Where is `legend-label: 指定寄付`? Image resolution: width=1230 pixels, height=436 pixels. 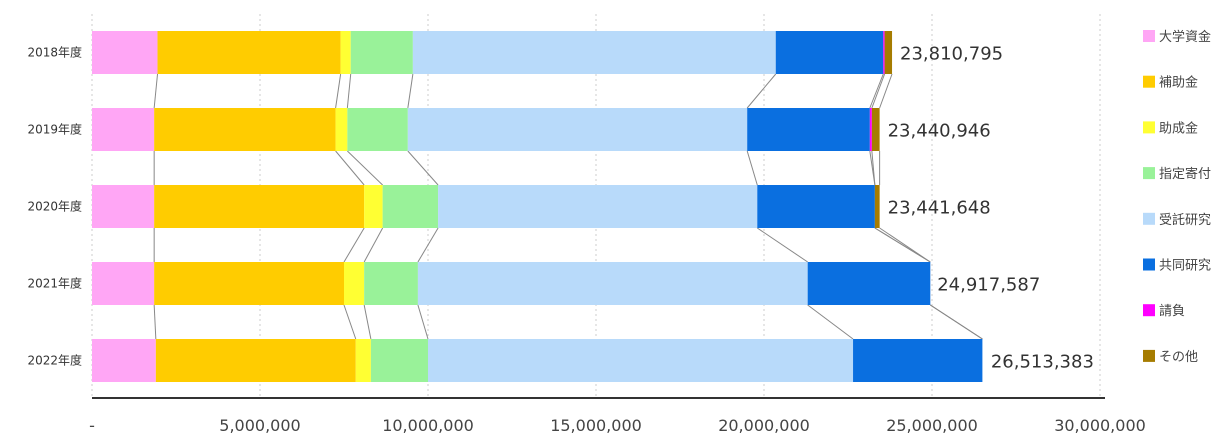
legend-label: 指定寄付 is located at coordinates (1185, 174).